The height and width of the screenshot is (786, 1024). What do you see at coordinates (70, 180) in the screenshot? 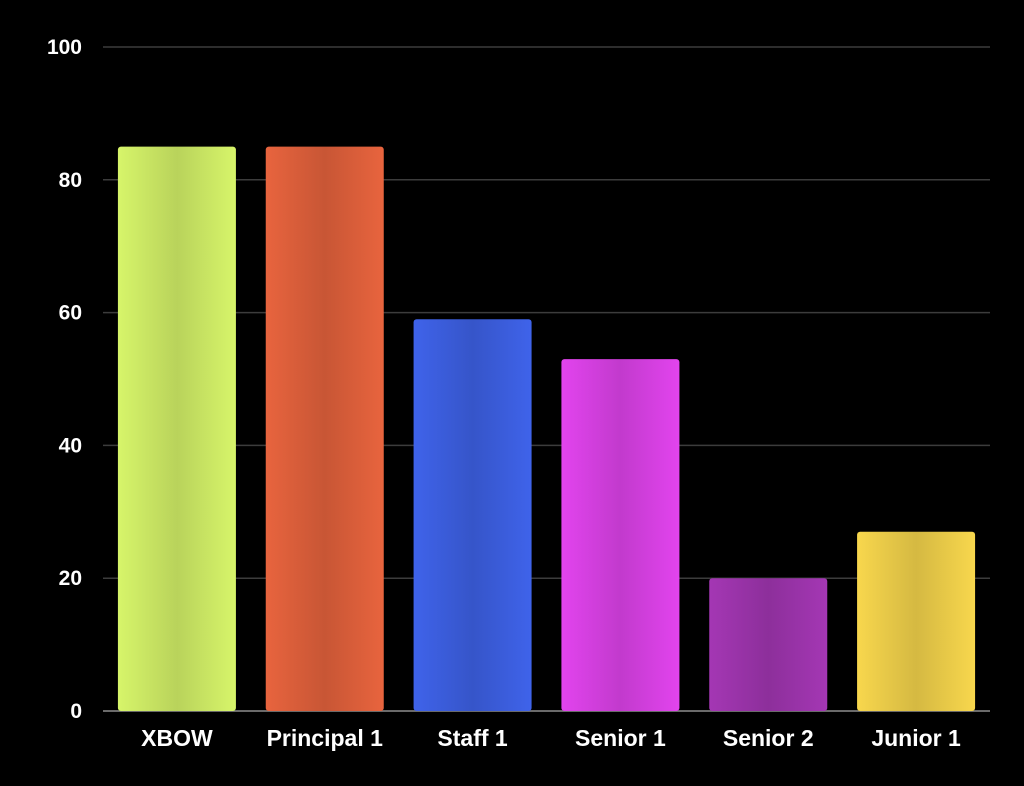
I see `y-tick-label: 80` at bounding box center [70, 180].